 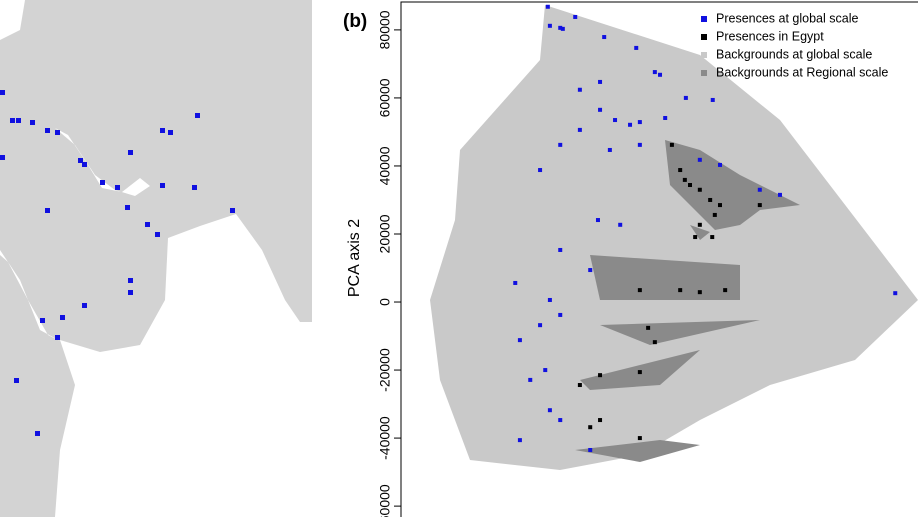 I want to click on panel-label: (b), so click(x=355, y=21).